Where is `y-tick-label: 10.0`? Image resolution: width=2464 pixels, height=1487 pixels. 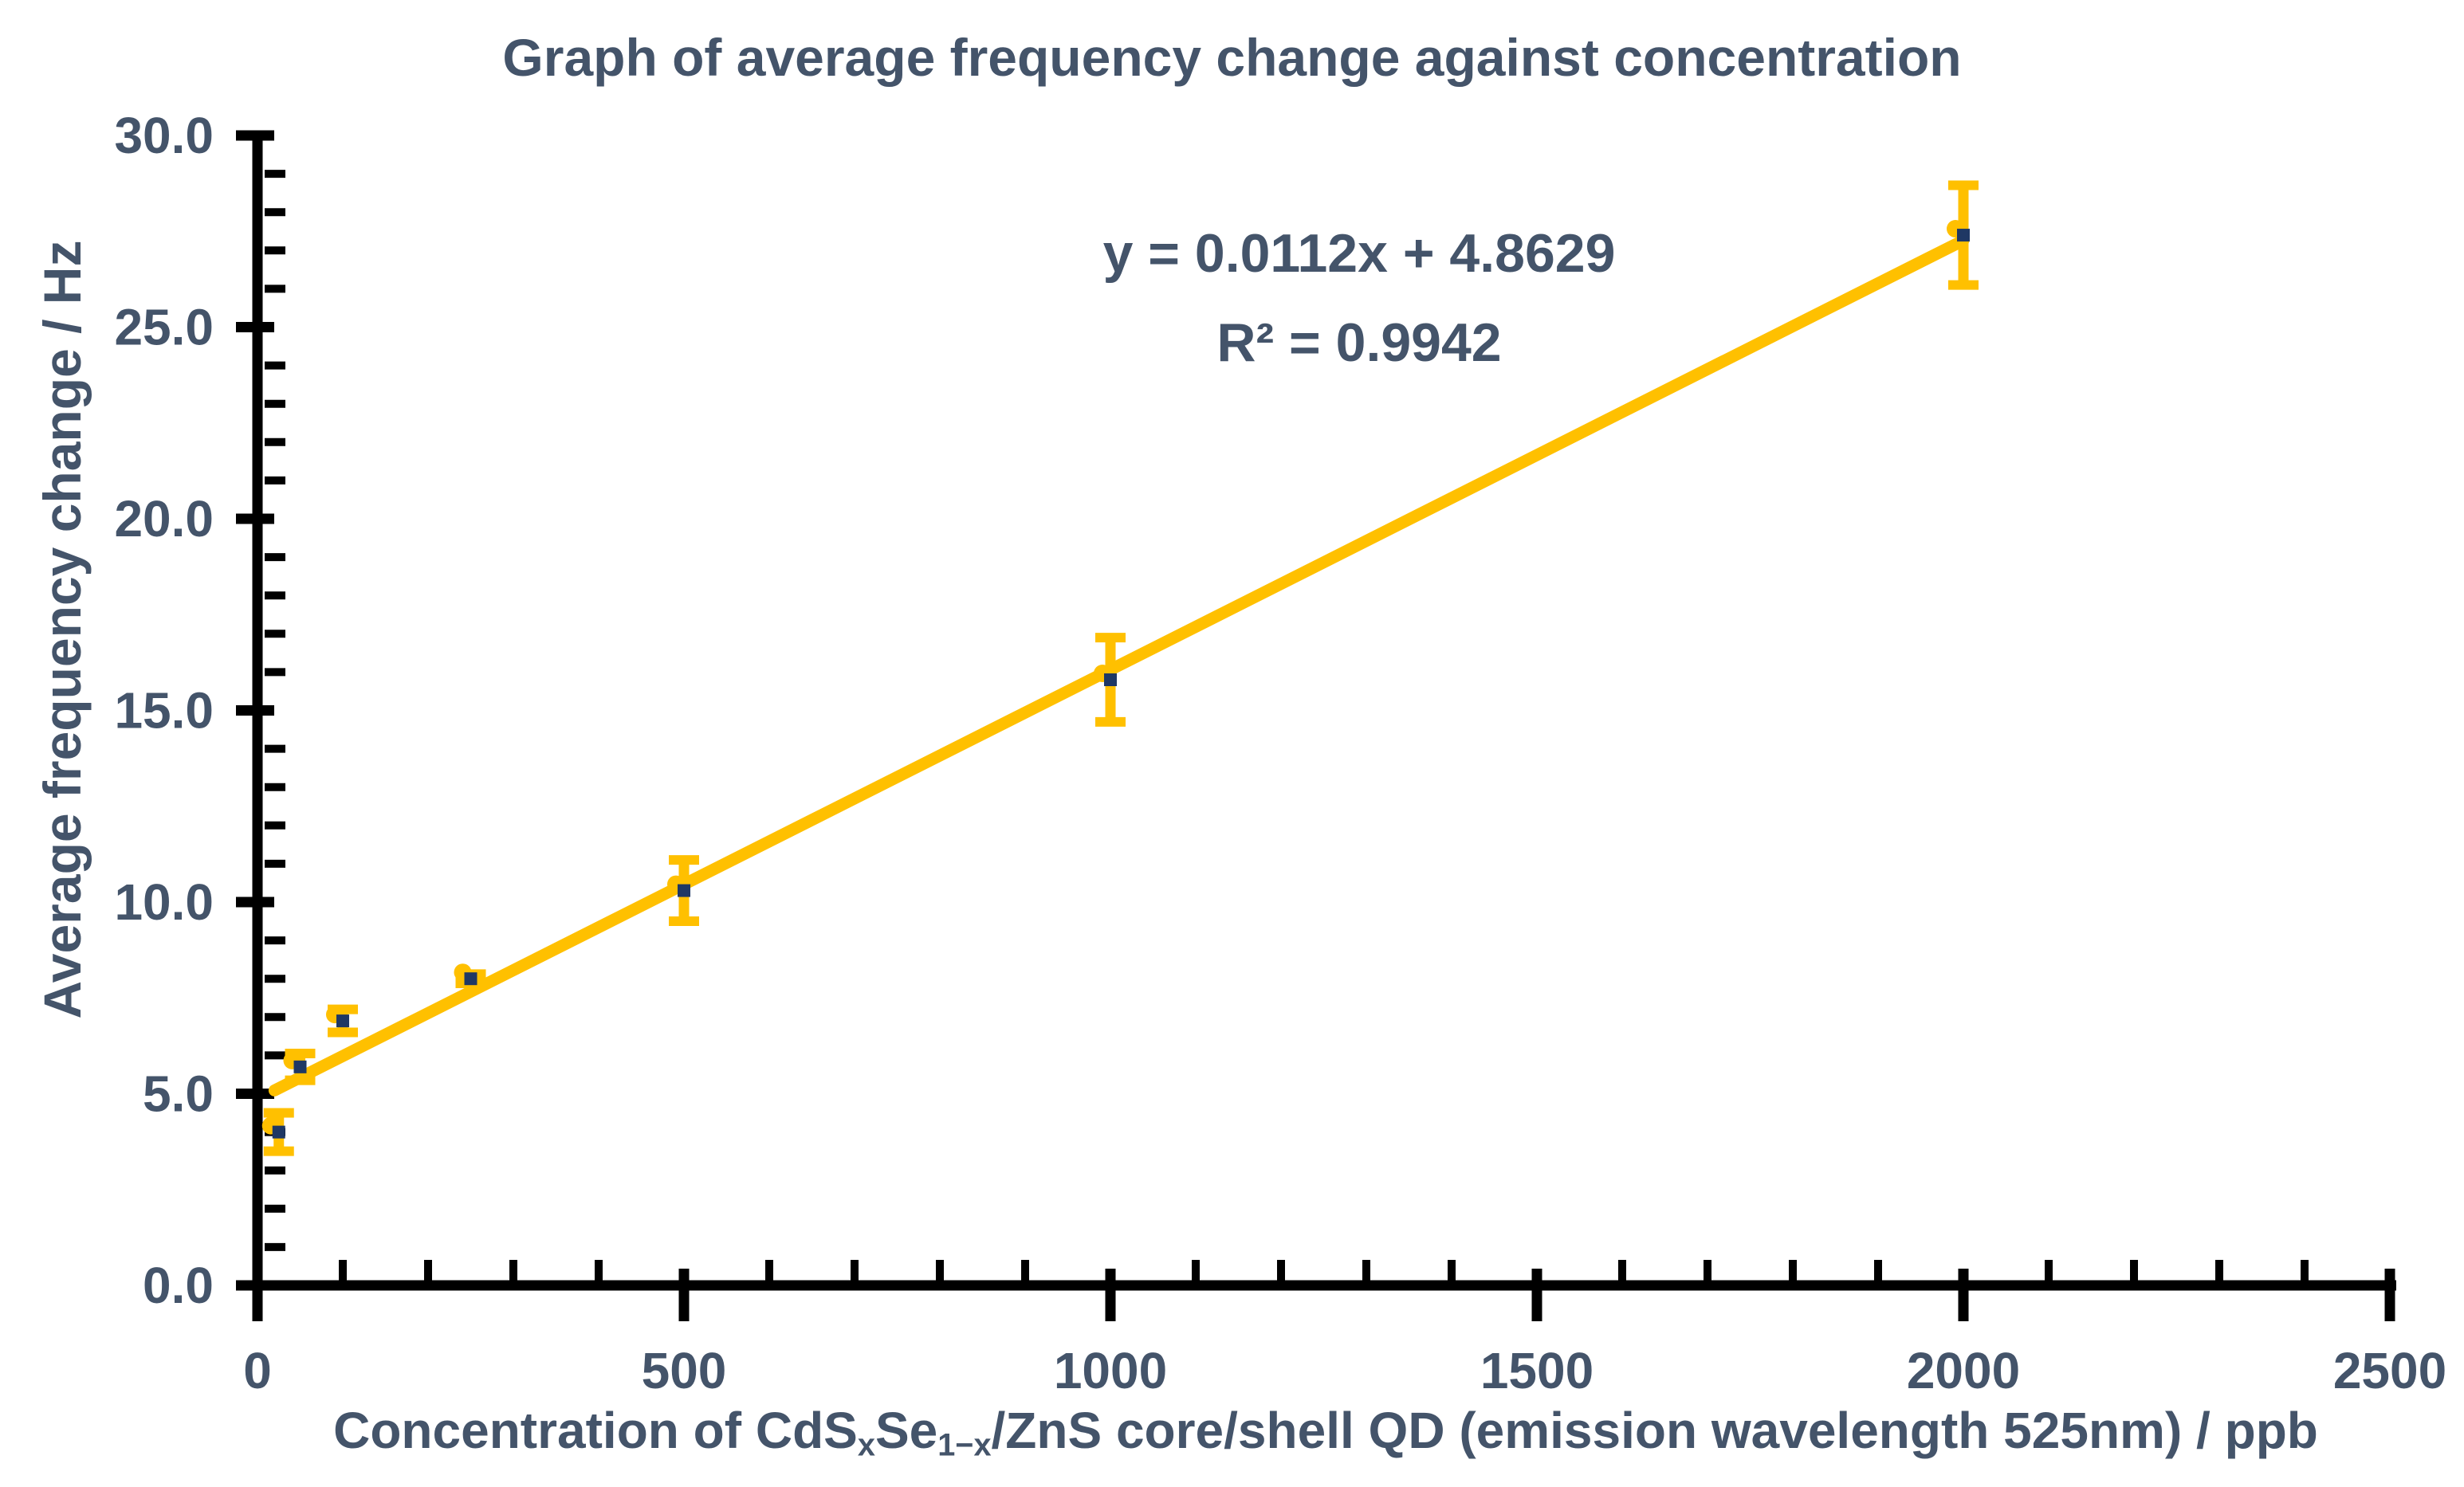
y-tick-label: 10.0 is located at coordinates (164, 902).